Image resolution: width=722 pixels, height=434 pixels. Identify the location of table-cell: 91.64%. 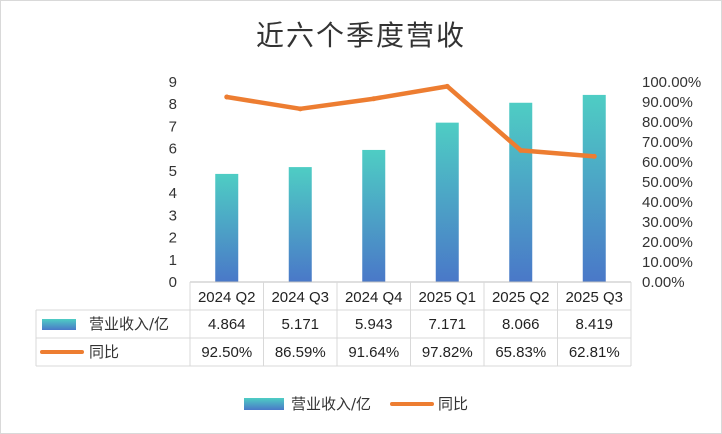
(373, 352).